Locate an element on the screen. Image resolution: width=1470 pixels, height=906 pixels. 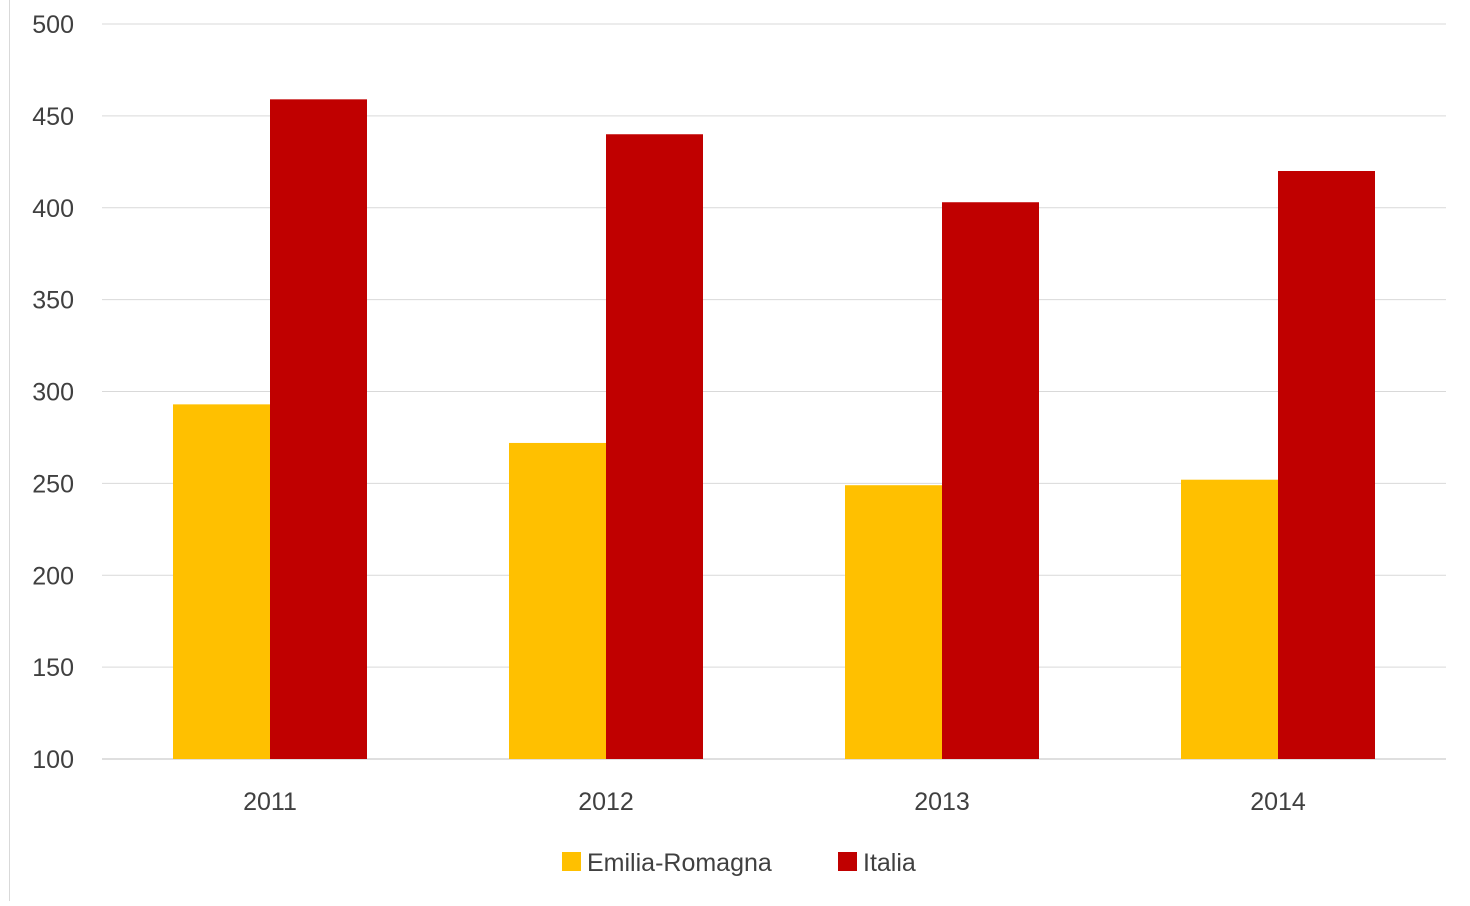
bar-emilia-romagna-2013 is located at coordinates (893, 622).